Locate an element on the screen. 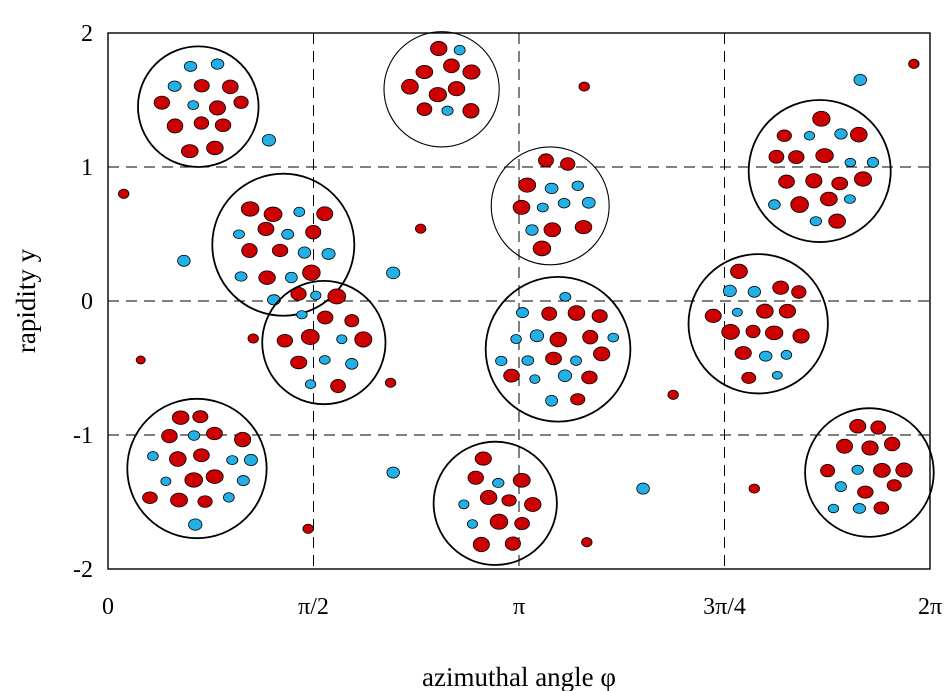  x-tick-label: 2π is located at coordinates (930, 607).